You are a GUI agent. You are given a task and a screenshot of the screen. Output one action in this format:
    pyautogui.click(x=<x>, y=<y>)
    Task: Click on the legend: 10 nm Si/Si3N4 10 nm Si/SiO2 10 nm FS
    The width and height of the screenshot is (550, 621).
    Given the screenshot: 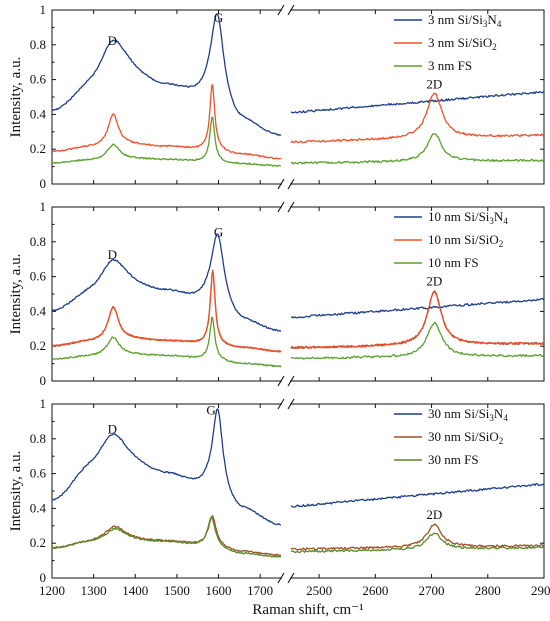 What is the action you would take?
    pyautogui.click(x=451, y=239)
    